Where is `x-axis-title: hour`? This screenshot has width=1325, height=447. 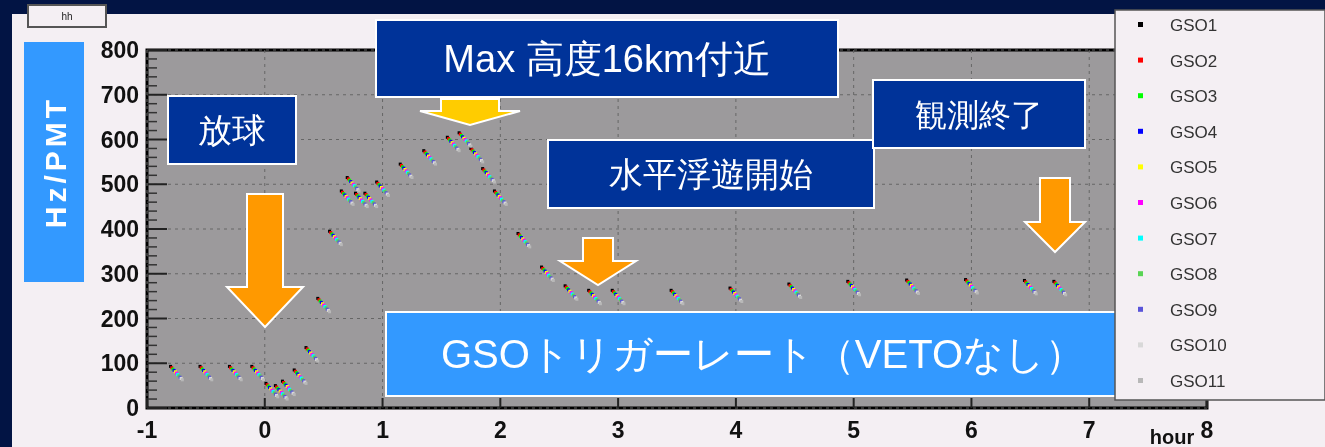 x-axis-title: hour is located at coordinates (1172, 436).